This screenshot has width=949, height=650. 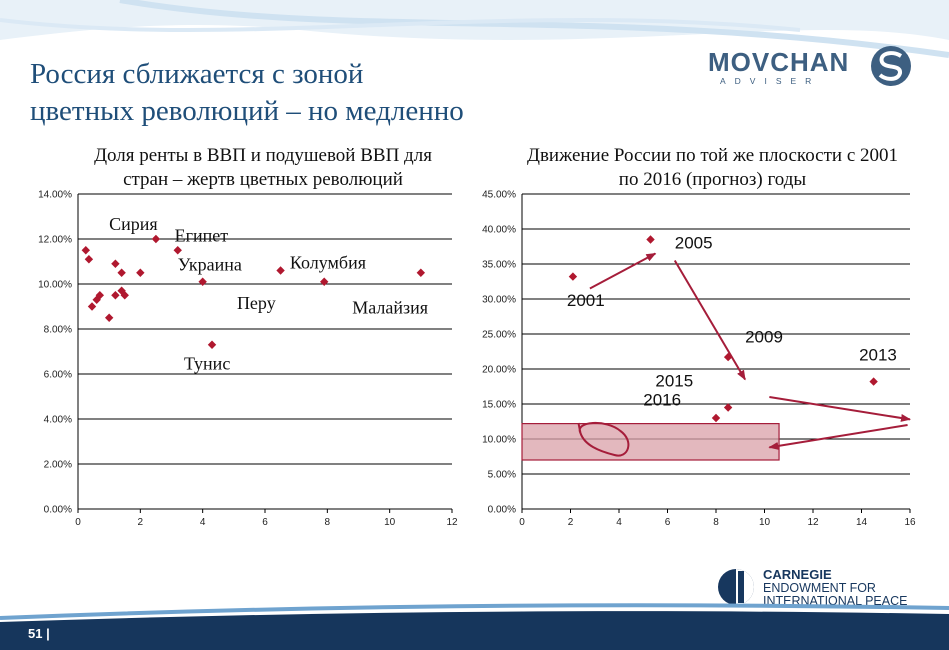 I want to click on title-line-1: Россия сближается с зоной, so click(x=197, y=74).